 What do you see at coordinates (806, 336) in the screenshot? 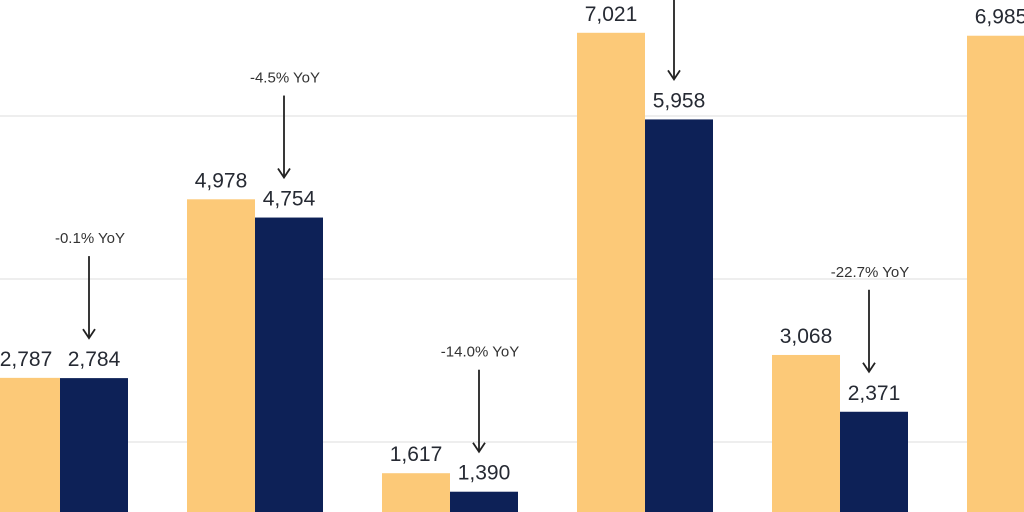
I see `data-label: 3,068` at bounding box center [806, 336].